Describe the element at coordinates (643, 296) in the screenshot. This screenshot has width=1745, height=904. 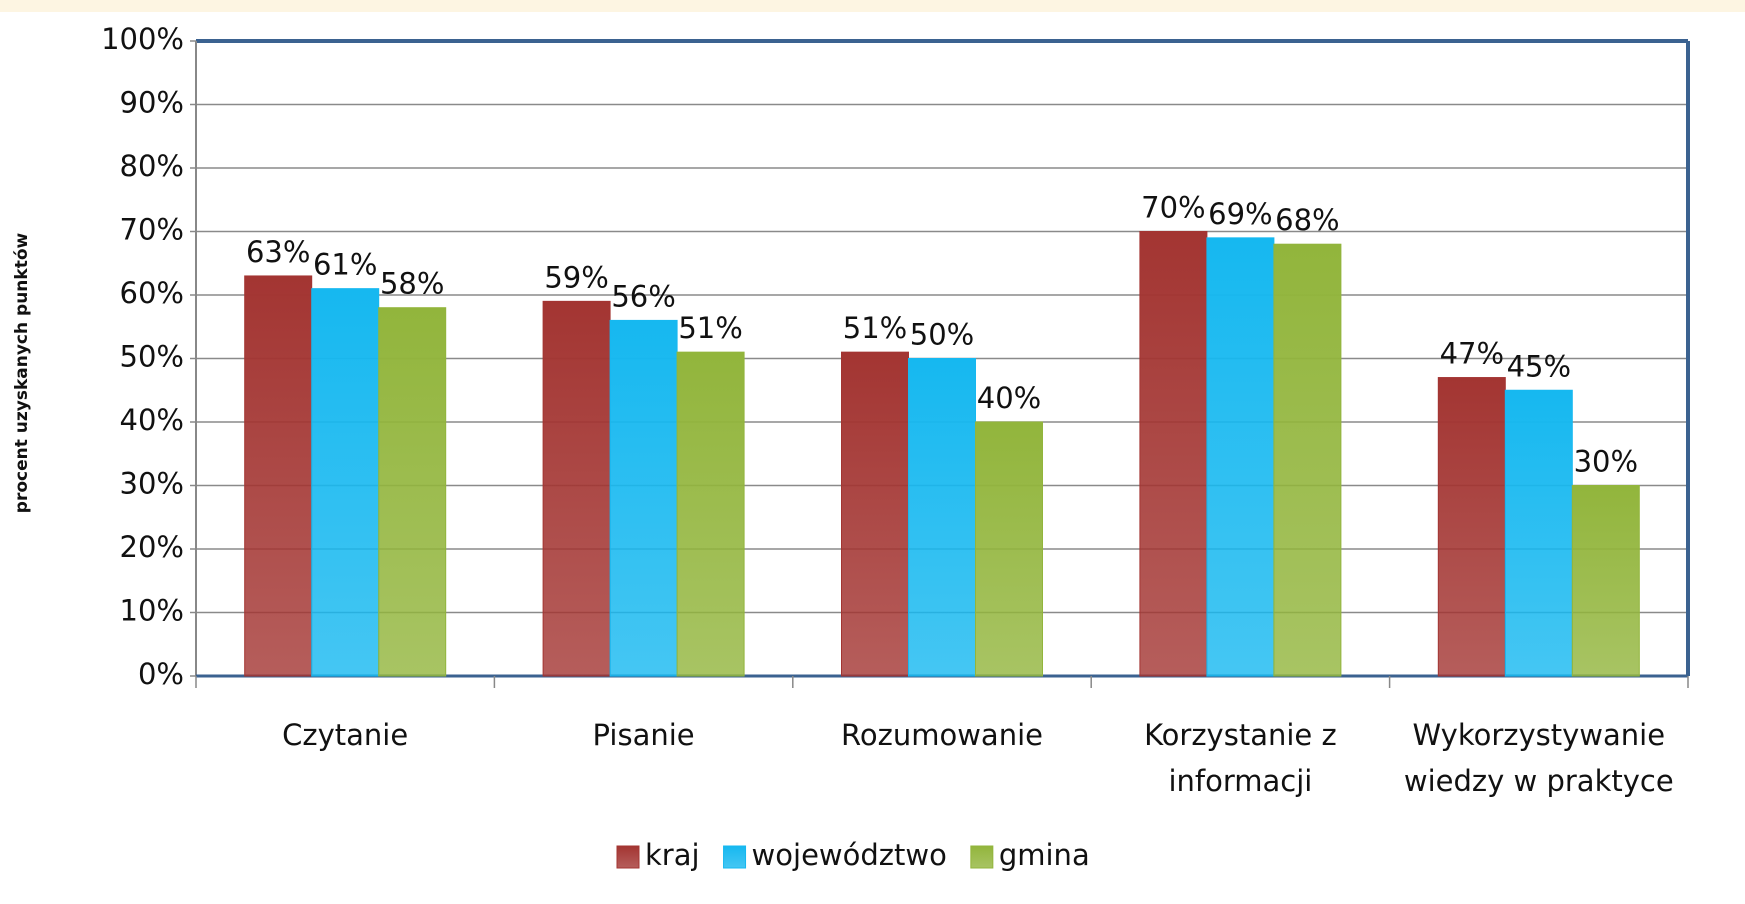
I see `data-label: 56%` at that location.